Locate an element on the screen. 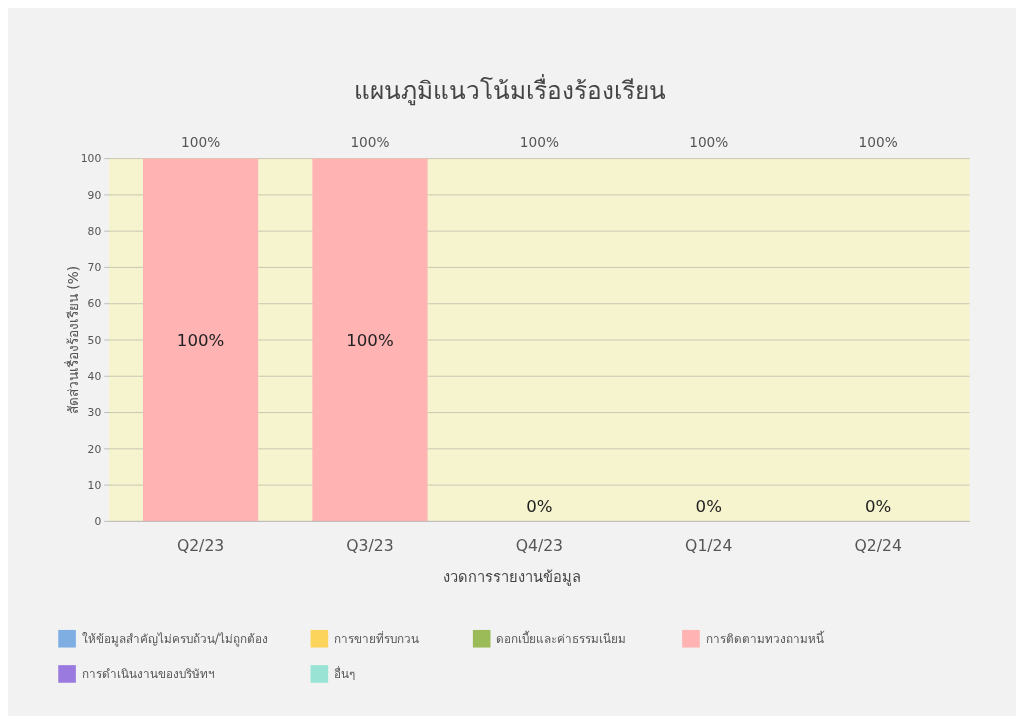 The width and height of the screenshot is (1024, 724). legend-label: การดำเนินงานของบริษัทฯ is located at coordinates (148, 674).